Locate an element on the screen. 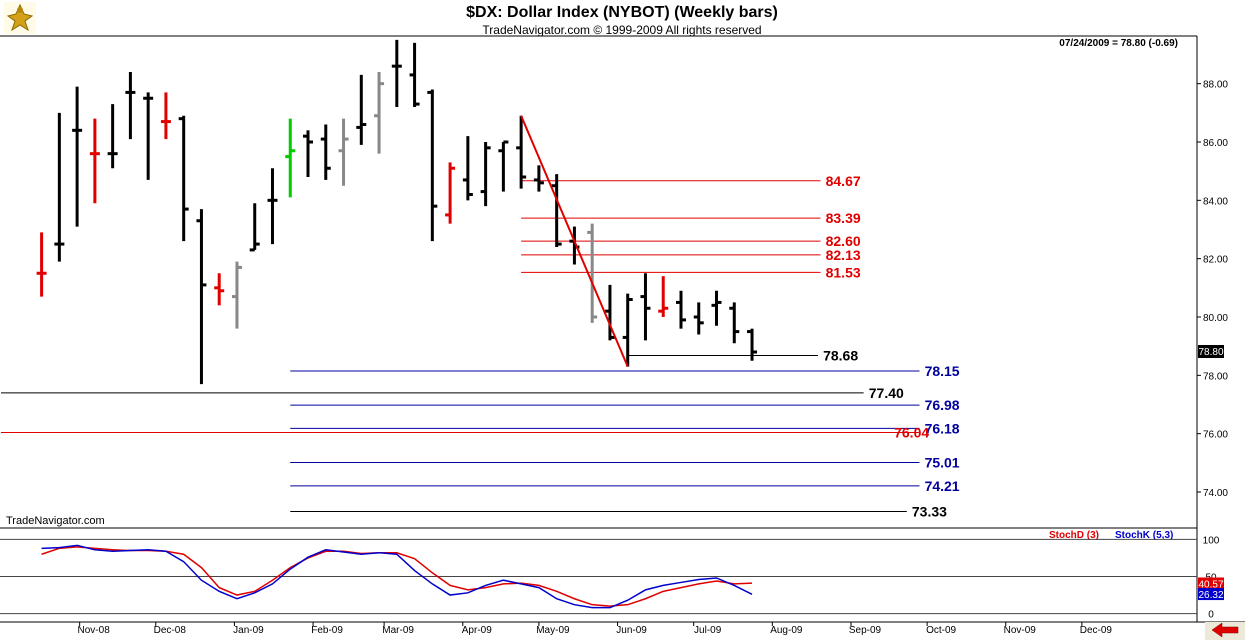  level-label: 78.68 is located at coordinates (840, 356).